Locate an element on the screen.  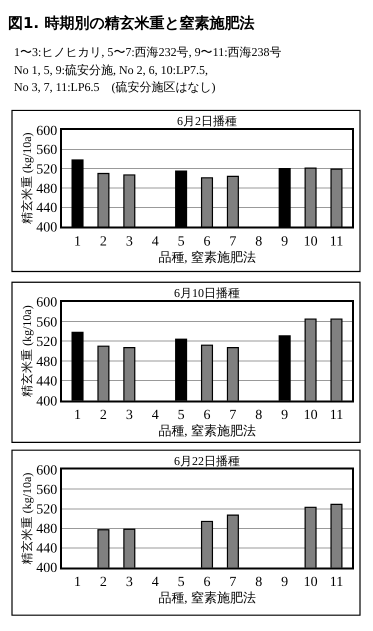
chart-title: 6月2日播種 is located at coordinates (207, 121).